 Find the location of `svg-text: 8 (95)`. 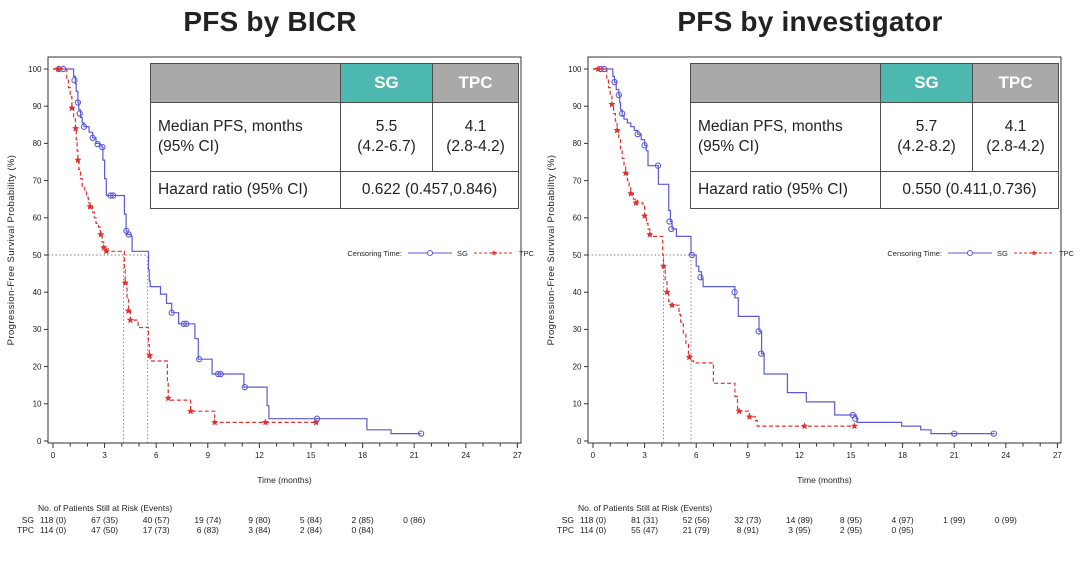

svg-text: 8 (95) is located at coordinates (851, 520).